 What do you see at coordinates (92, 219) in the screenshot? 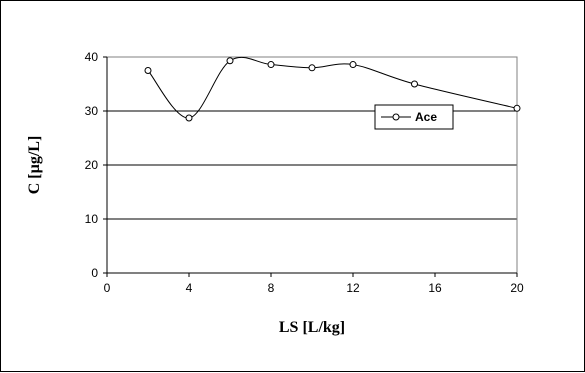
I see `y-tick-label: 10` at bounding box center [92, 219].